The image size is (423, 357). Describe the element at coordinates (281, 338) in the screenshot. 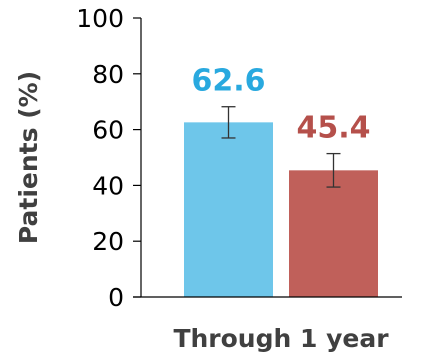

I see `x-axis-title: Through 1 year` at that location.